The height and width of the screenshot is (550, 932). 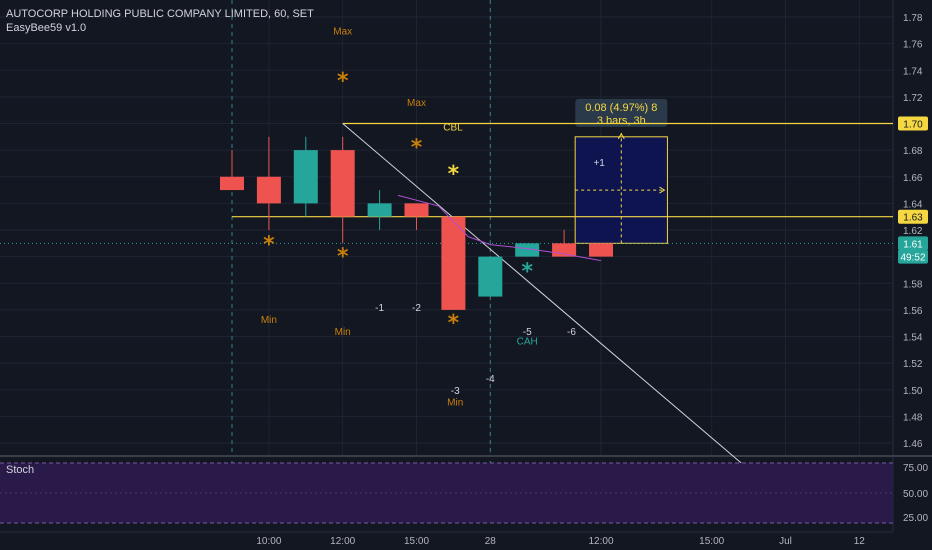 I want to click on measure-info-line1: 0.08 (4.97%) 8, so click(x=621, y=108).